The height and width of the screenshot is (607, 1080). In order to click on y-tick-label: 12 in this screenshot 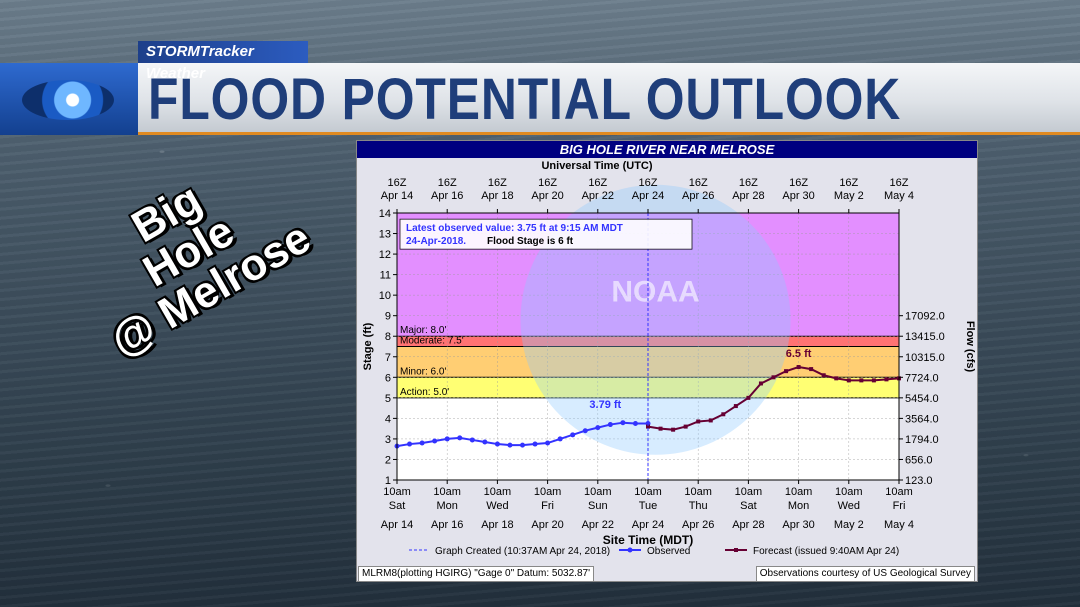, I will do `click(385, 255)`.